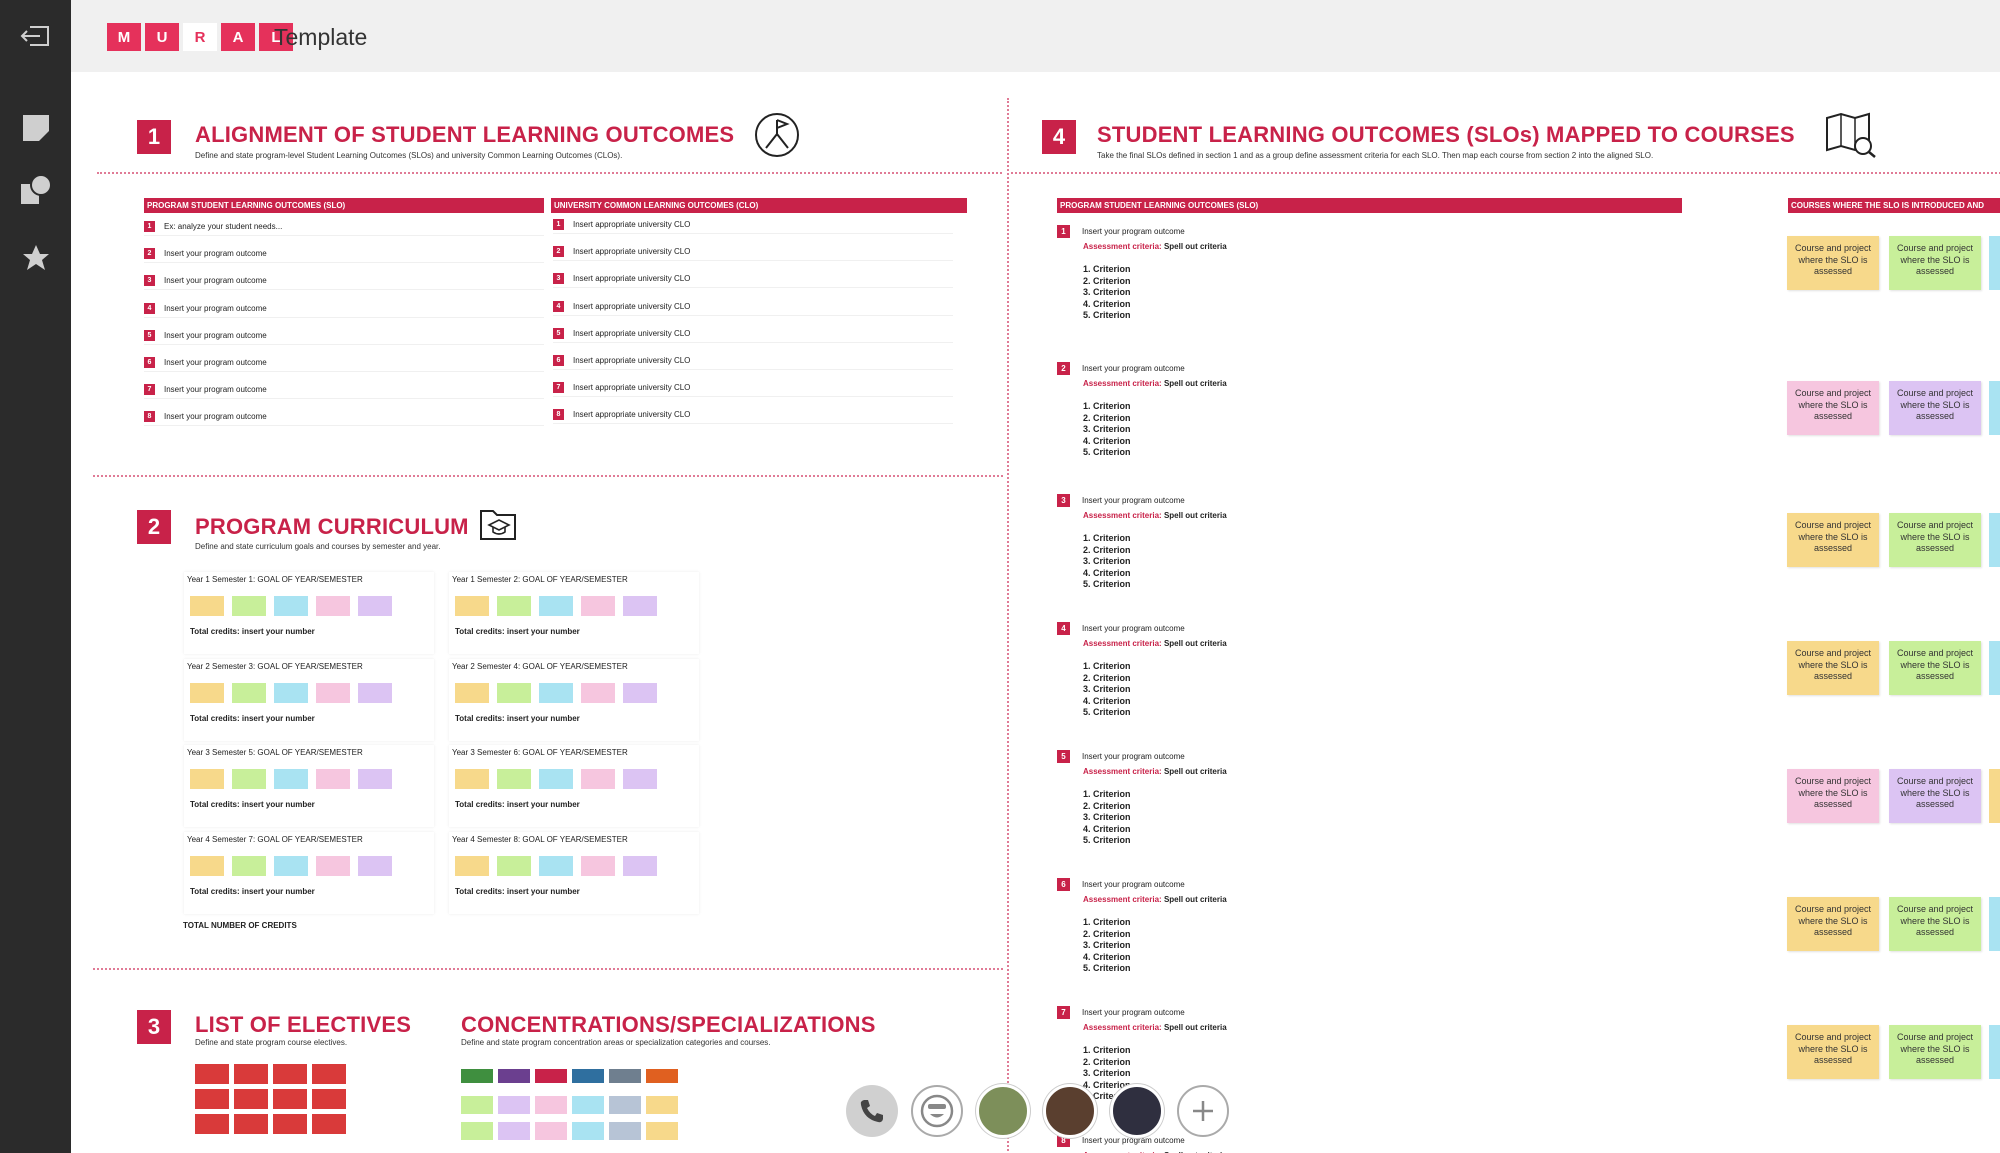 The width and height of the screenshot is (2000, 1153). What do you see at coordinates (1203, 1111) in the screenshot?
I see `invite-button` at bounding box center [1203, 1111].